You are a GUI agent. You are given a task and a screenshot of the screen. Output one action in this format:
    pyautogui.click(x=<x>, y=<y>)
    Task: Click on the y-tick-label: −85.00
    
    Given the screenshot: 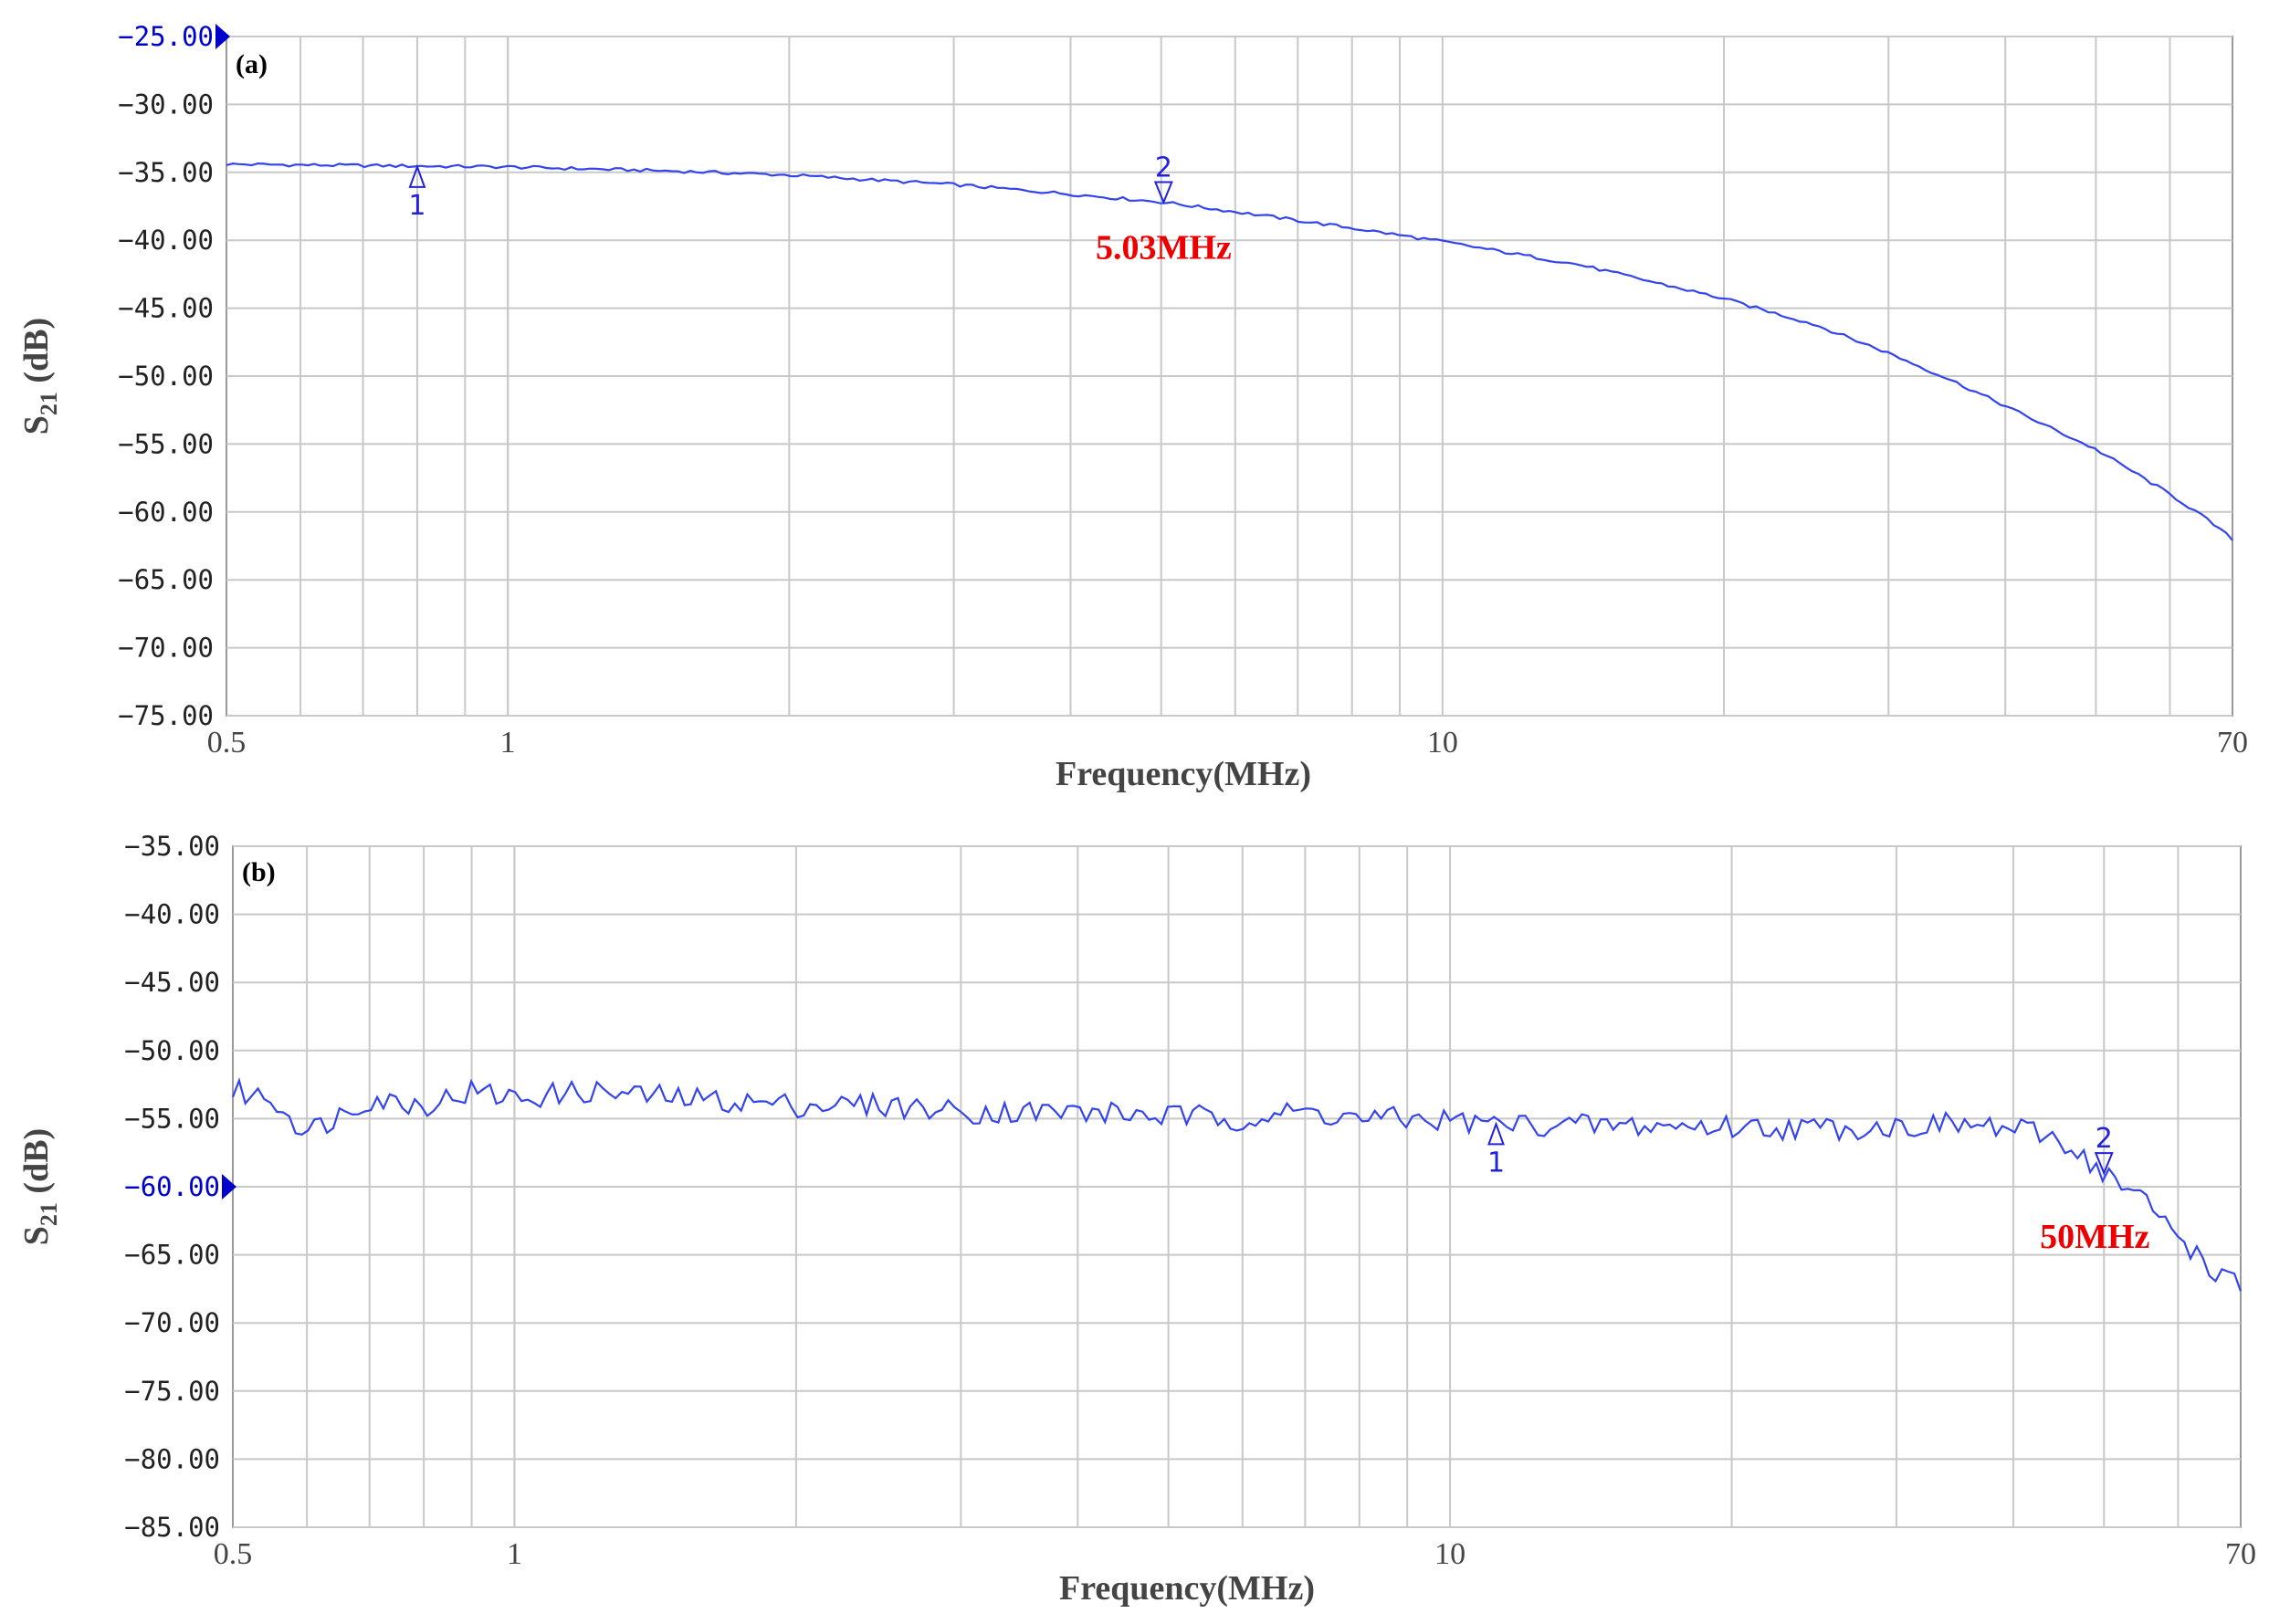 What is the action you would take?
    pyautogui.click(x=172, y=1527)
    